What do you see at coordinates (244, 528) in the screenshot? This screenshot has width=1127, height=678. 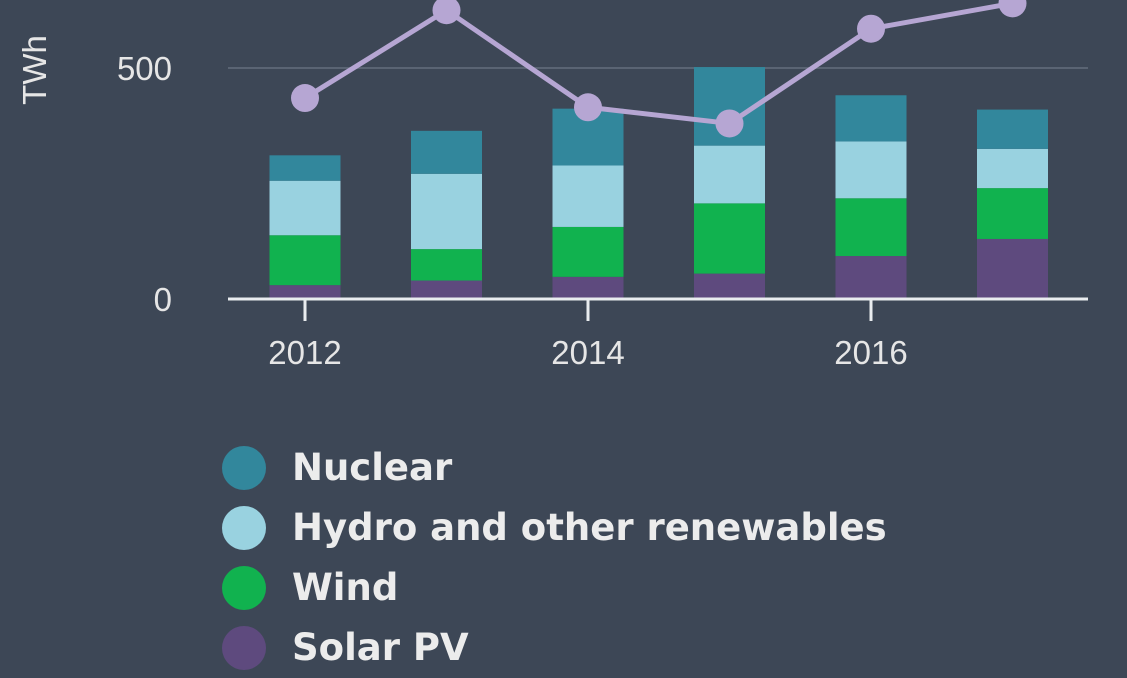 I see `legend-swatch-hydro` at bounding box center [244, 528].